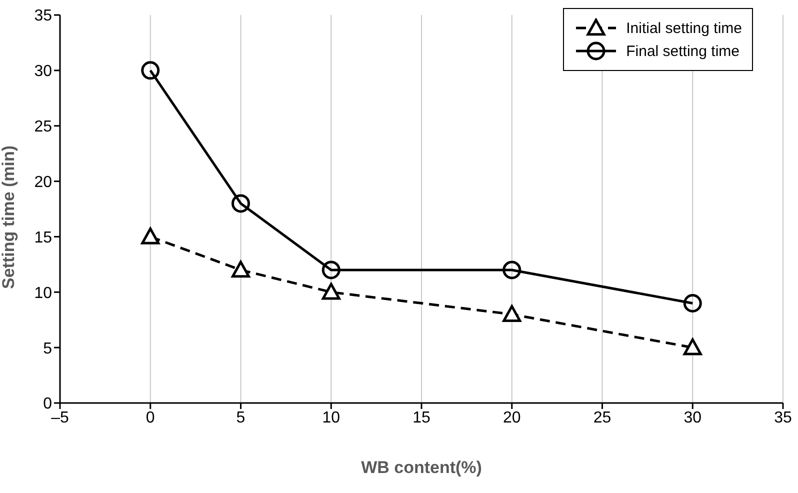  Describe the element at coordinates (43, 16) in the screenshot. I see `y-tick-label: 35` at that location.